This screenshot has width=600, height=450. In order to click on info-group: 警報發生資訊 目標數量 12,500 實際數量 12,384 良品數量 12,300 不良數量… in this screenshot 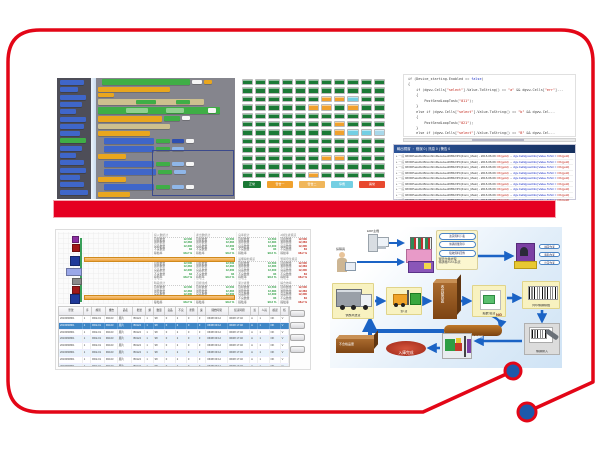, I will do `click(293, 268)`.